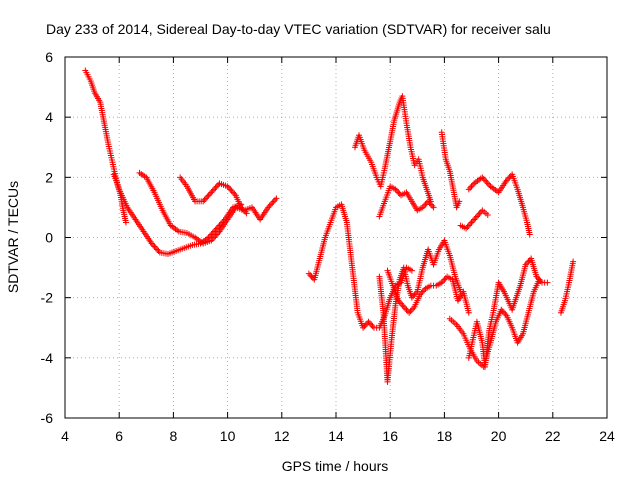  I want to click on x-axis-label: GPS time / hours, so click(335, 466).